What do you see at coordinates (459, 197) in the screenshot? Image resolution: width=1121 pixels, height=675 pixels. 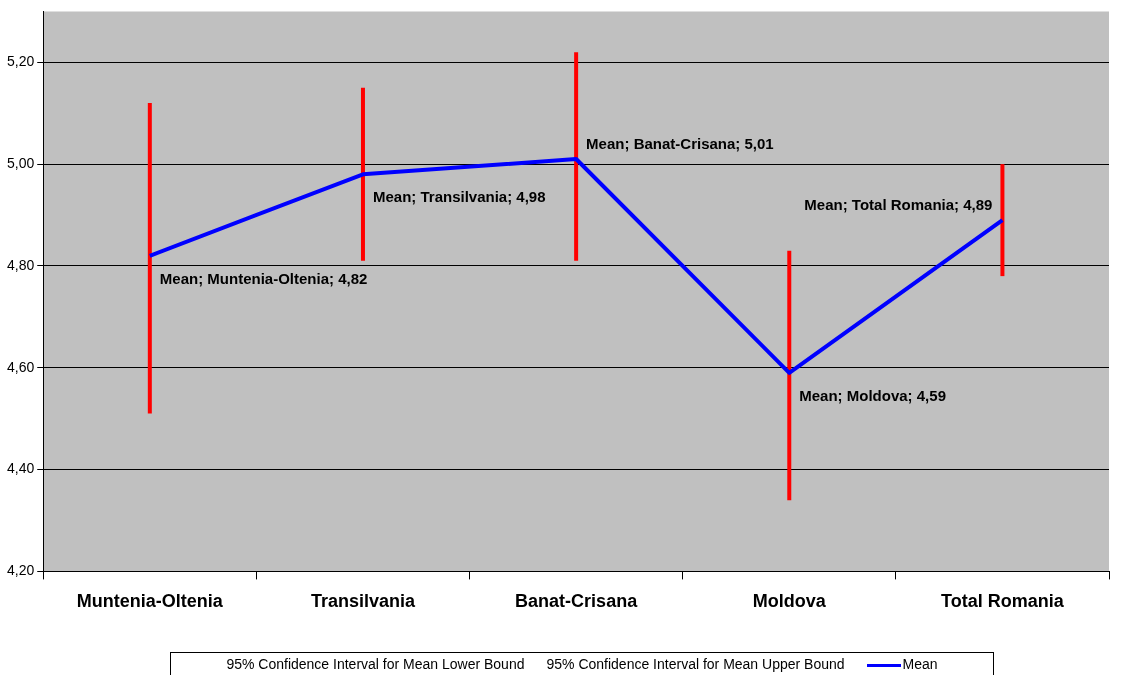 I see `data-label: Mean; Transilvania; 4,98` at bounding box center [459, 197].